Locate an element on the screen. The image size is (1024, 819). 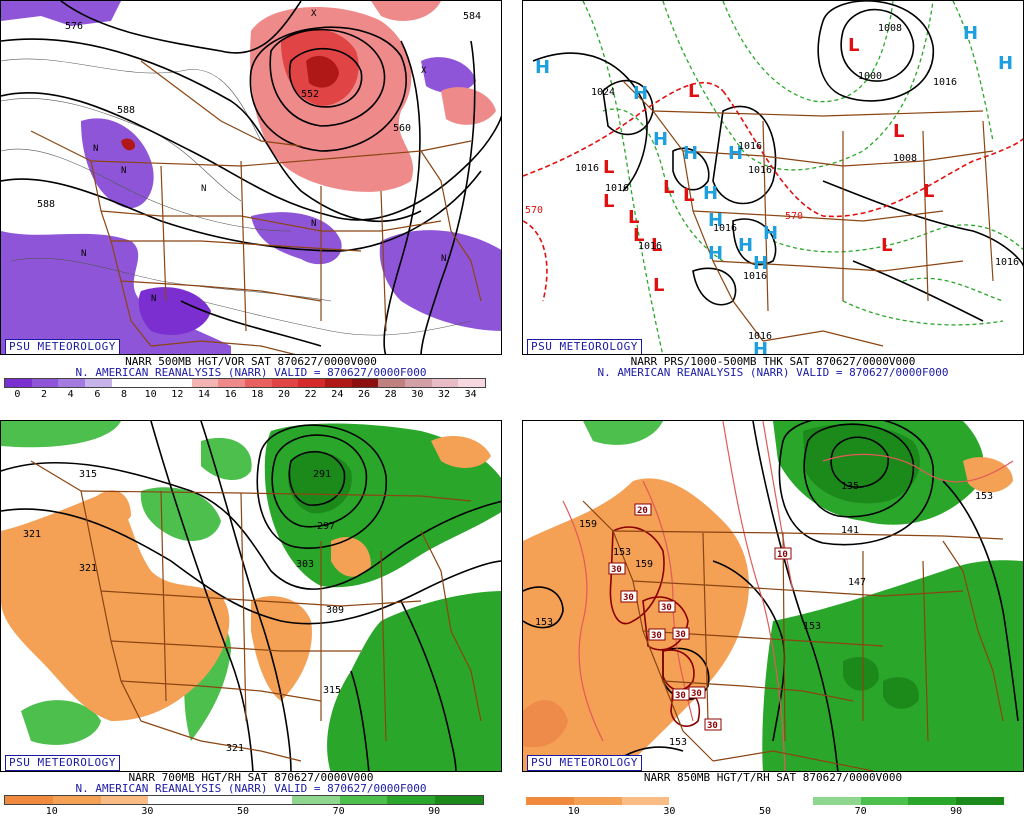
isobar-label: 1000 is located at coordinates (870, 76).